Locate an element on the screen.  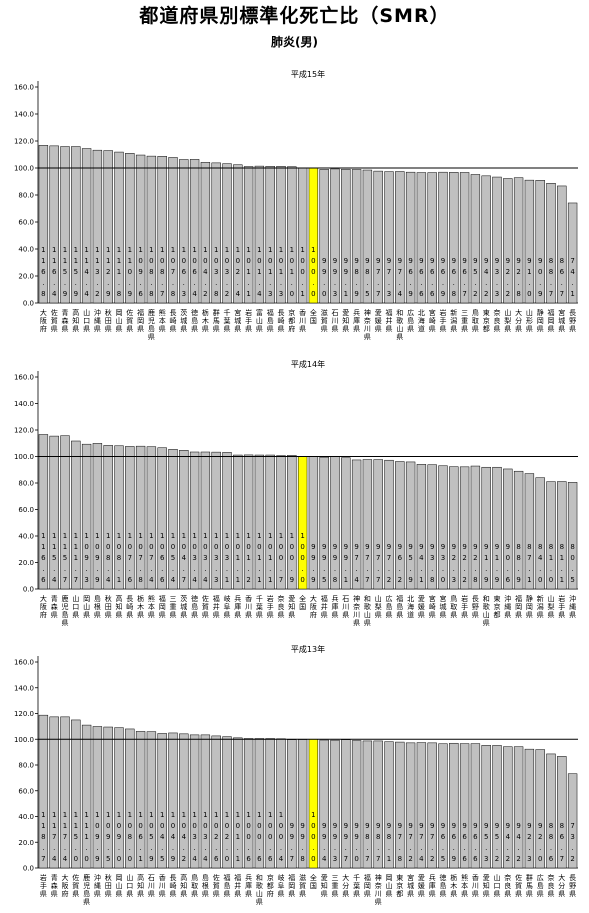
category-label: 山梨県 is located at coordinates (378, 606).